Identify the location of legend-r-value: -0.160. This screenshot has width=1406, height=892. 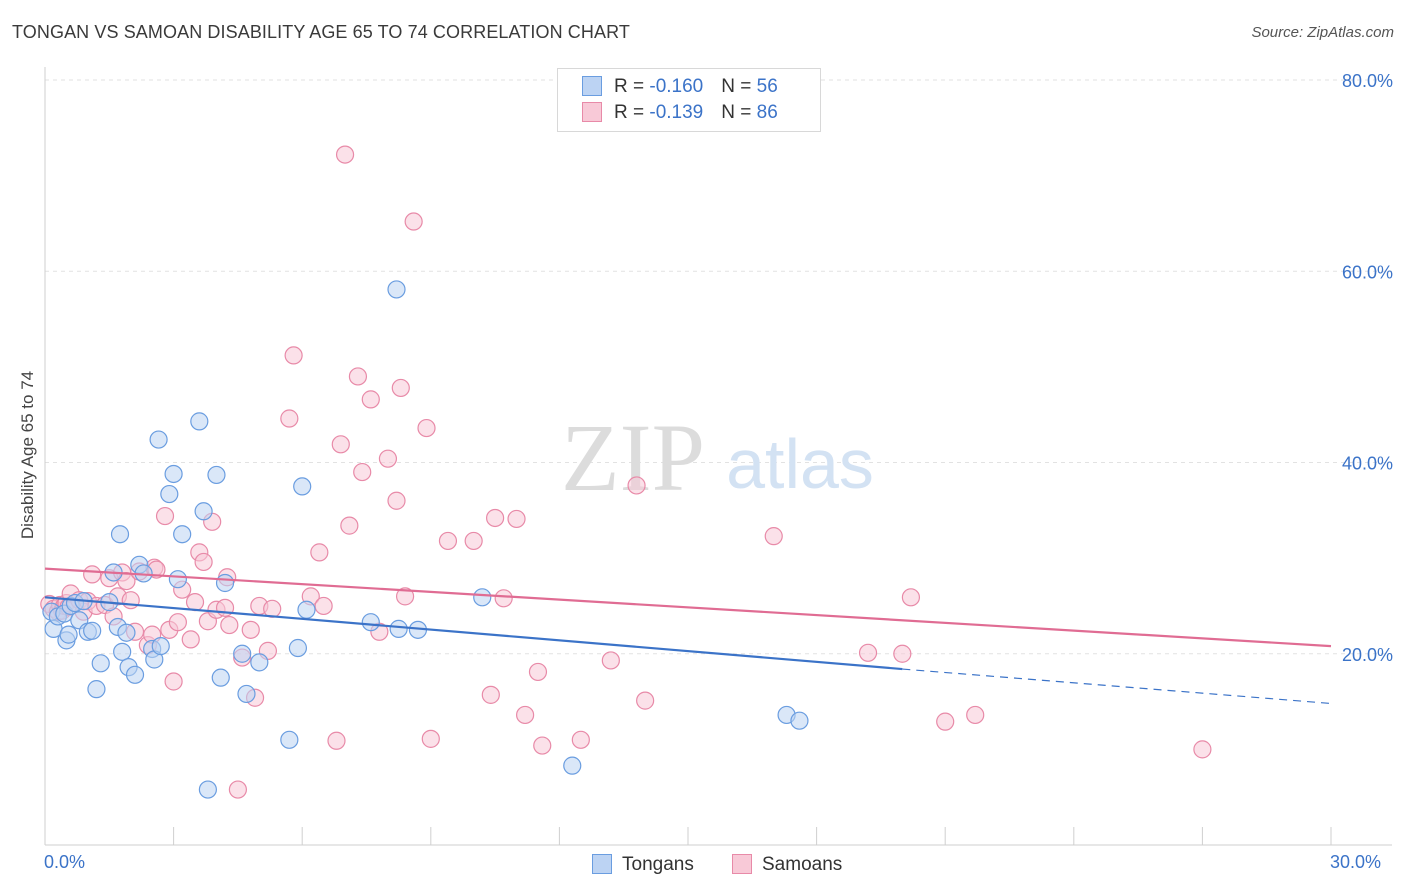
(676, 86).